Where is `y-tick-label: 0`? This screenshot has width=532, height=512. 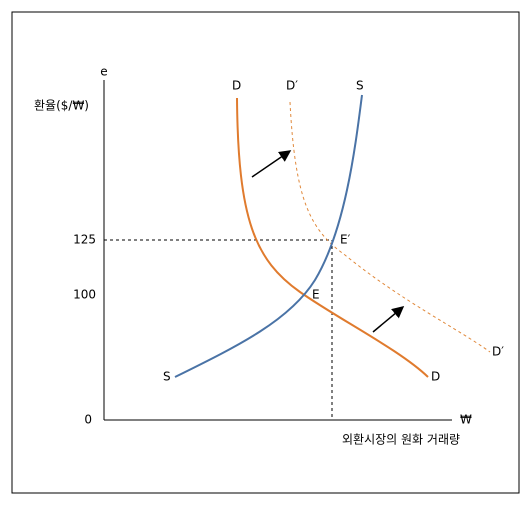
y-tick-label: 0 is located at coordinates (88, 420).